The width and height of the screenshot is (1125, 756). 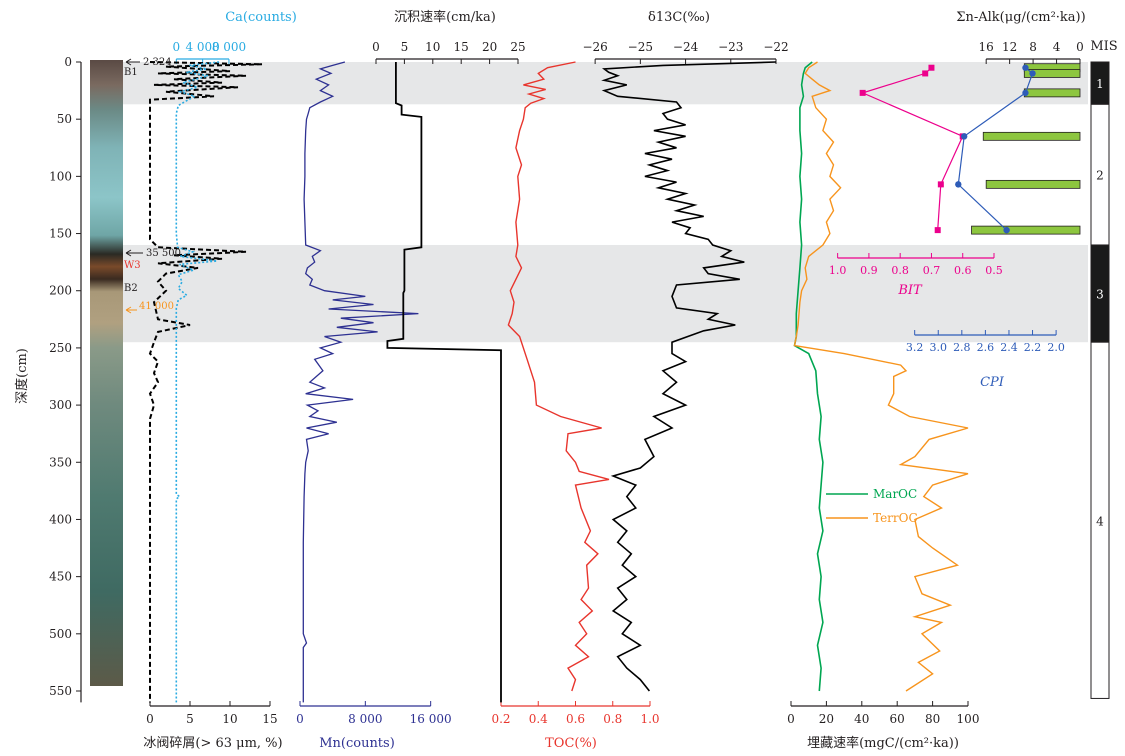 What do you see at coordinates (176, 47) in the screenshot?
I see `ca-tick-label: 0` at bounding box center [176, 47].